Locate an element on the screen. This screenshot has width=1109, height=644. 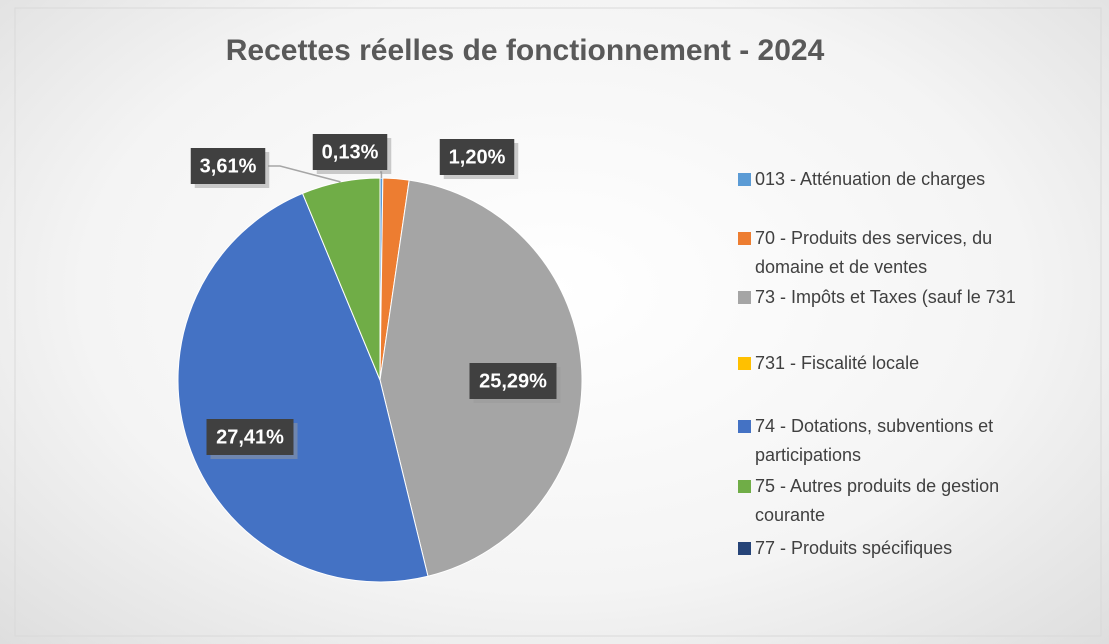
legend-label: 77 - Produits spécifiques is located at coordinates (854, 548).